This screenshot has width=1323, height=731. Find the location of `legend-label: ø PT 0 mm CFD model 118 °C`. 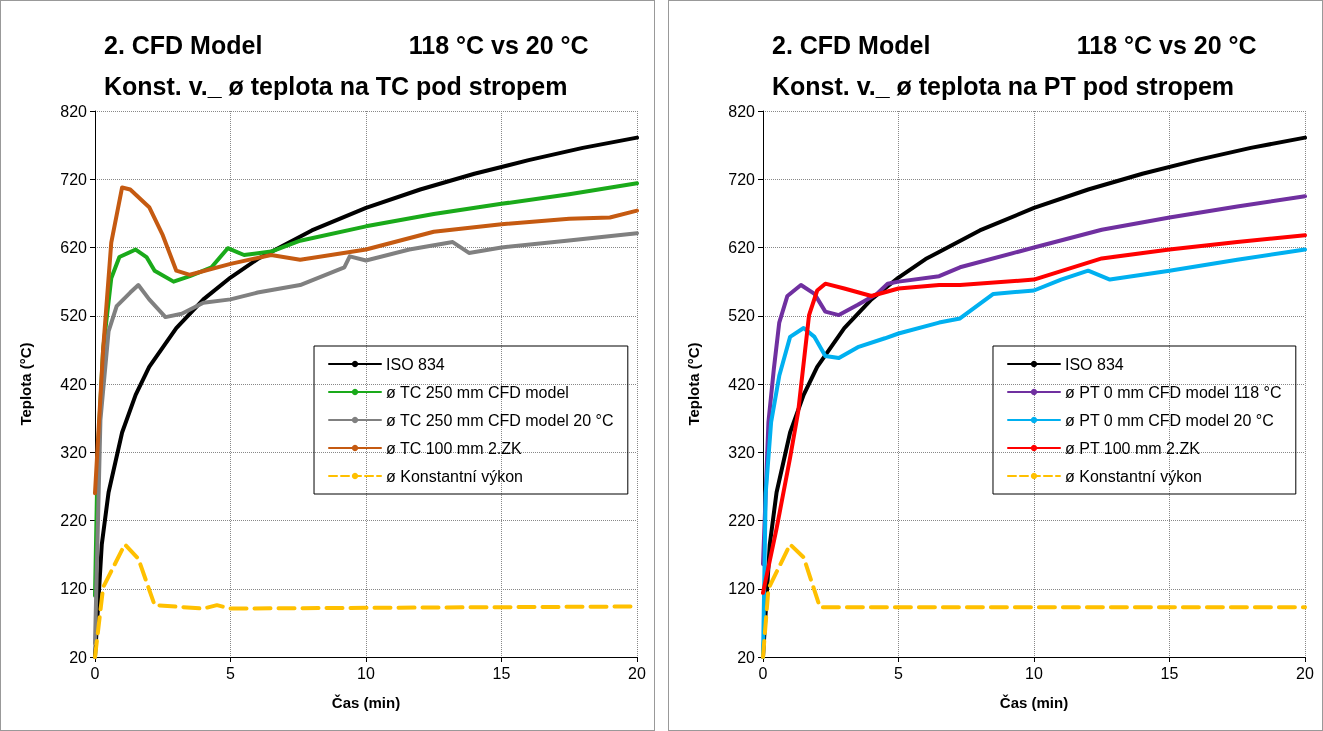

legend-label: ø PT 0 mm CFD model 118 °C is located at coordinates (1173, 392).